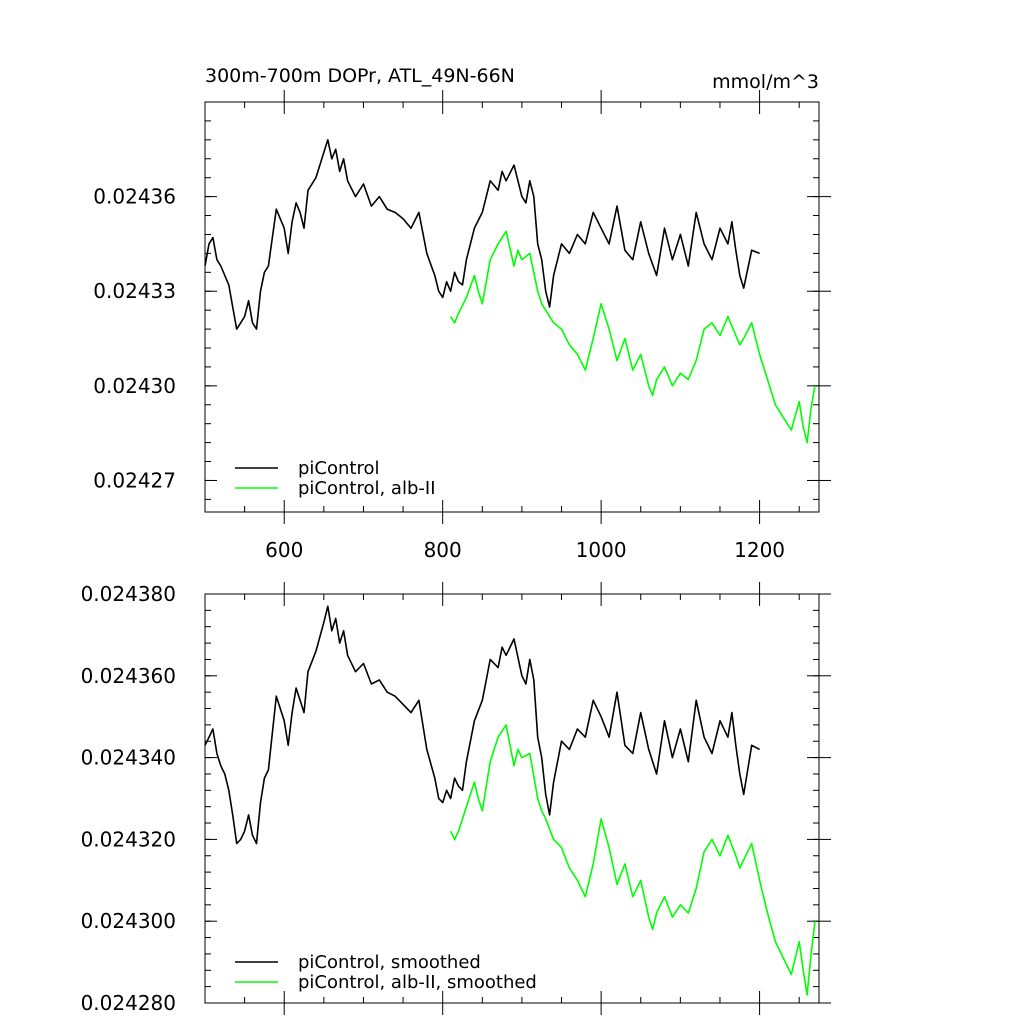 This screenshot has width=1024, height=1024. I want to click on y-tick-label: 0.02427, so click(134, 480).